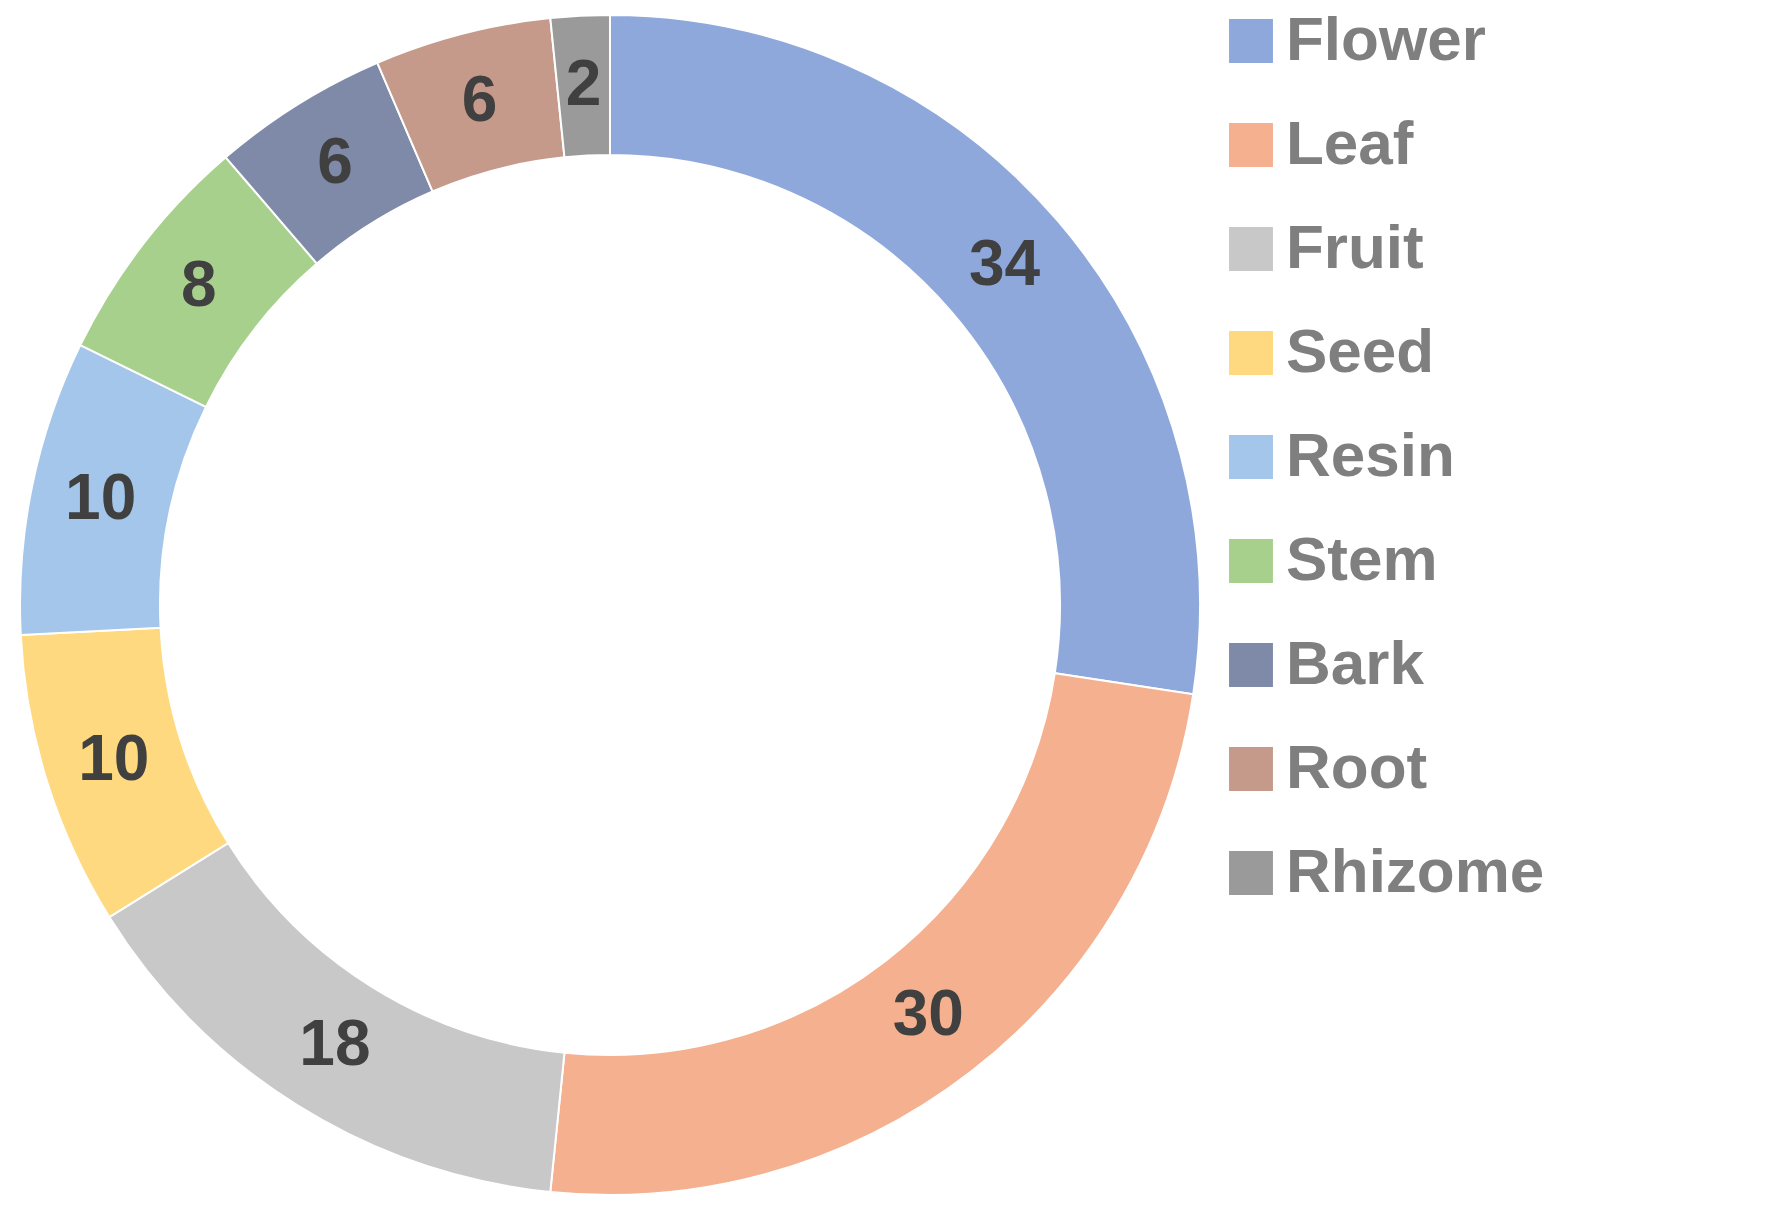 The image size is (1769, 1214). I want to click on legend-label: Root, so click(1357, 766).